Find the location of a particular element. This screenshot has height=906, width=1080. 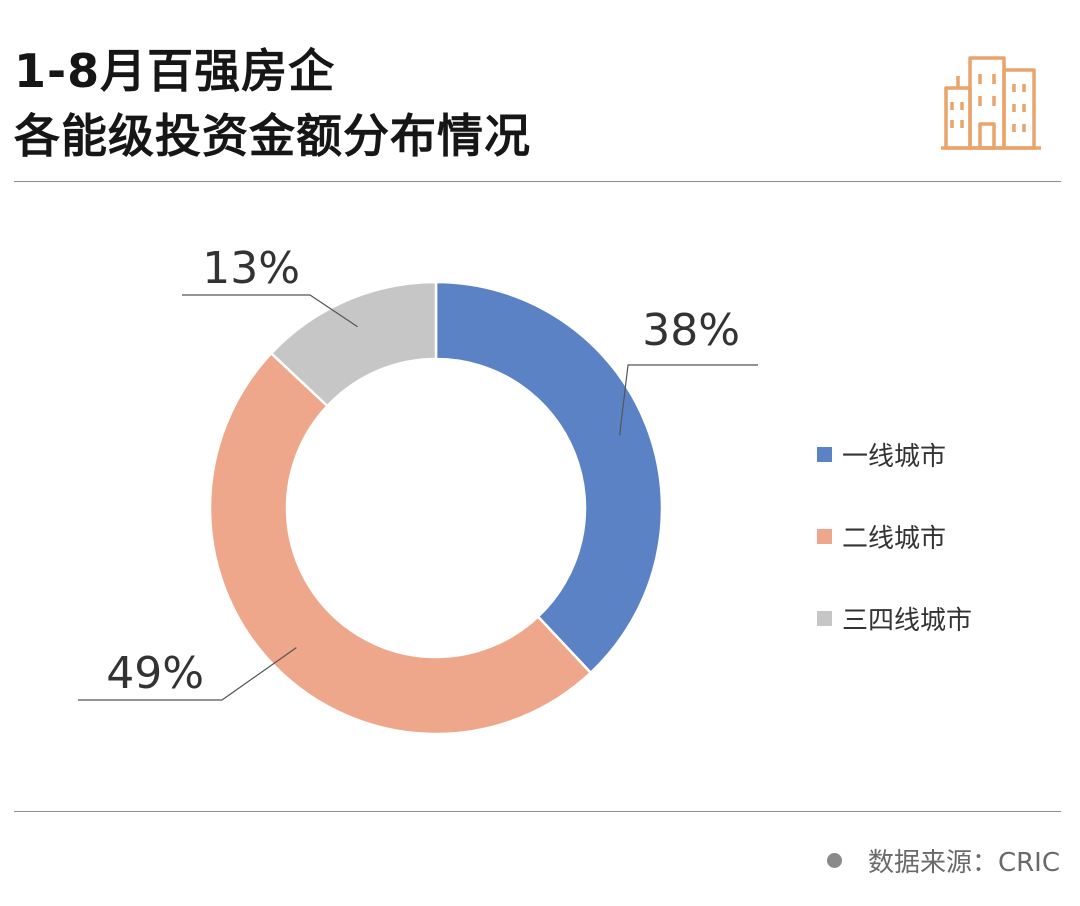

legend-label-1: 一线城市 is located at coordinates (894, 457).